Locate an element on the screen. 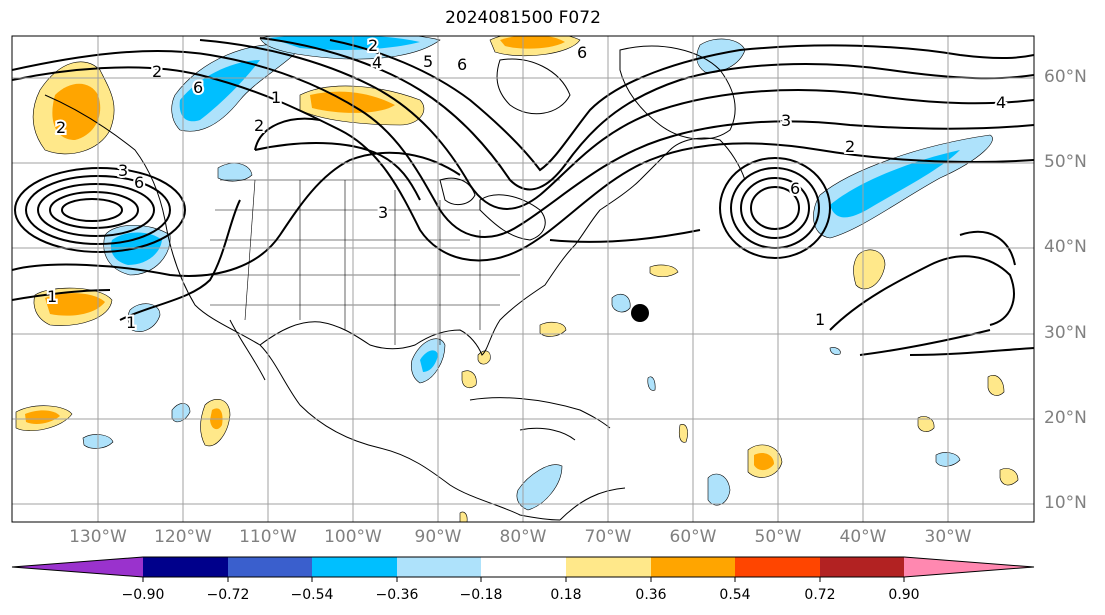 This screenshot has width=1105, height=615. colorbar-extend-low is located at coordinates (77, 567).